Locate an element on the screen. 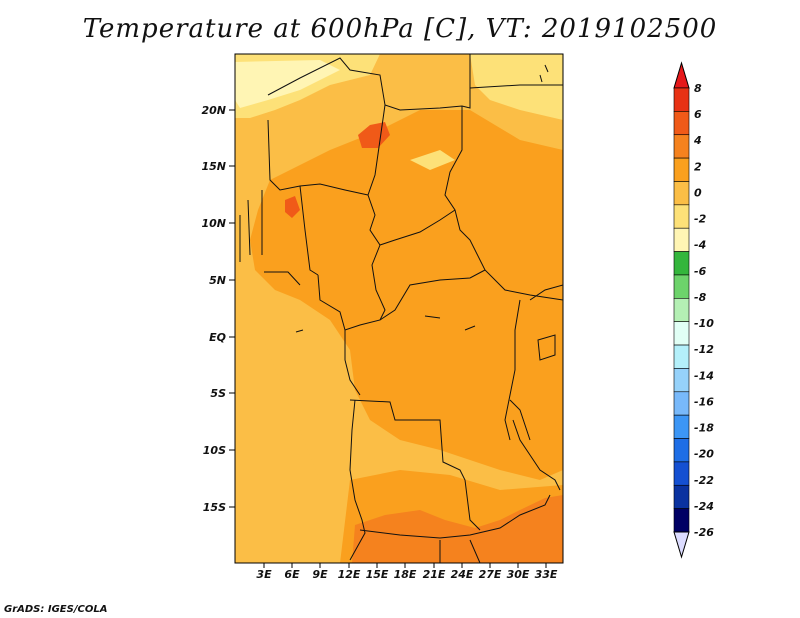  lat-axis: 20N 15N 10N 5N EQ 5S 10S 15S is located at coordinates (218, 309).